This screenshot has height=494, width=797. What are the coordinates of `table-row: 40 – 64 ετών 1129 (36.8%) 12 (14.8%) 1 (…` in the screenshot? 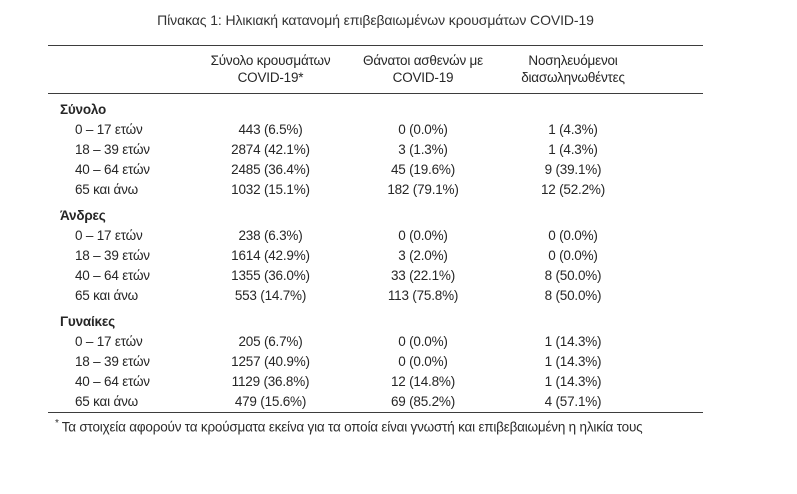 It's located at (375, 382).